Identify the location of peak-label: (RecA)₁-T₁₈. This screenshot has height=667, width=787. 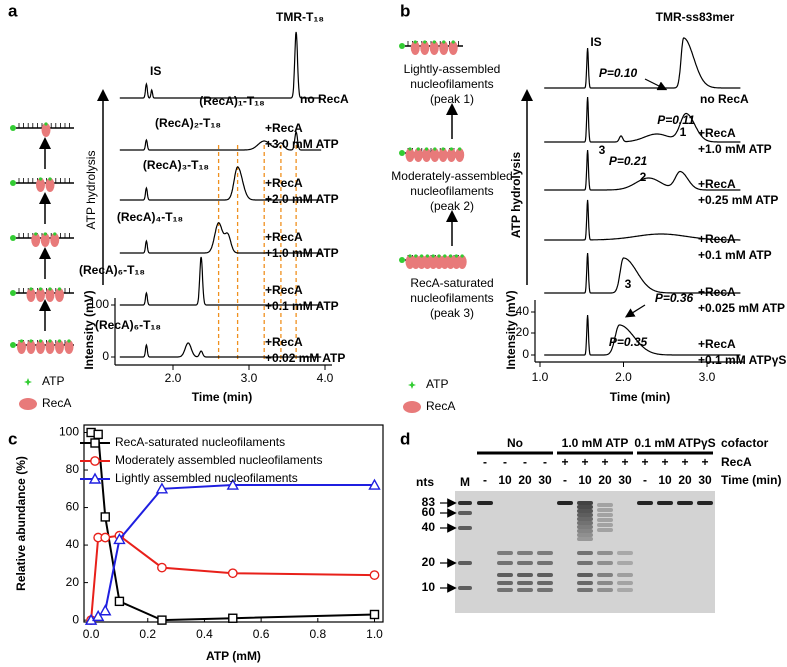
(232, 101).